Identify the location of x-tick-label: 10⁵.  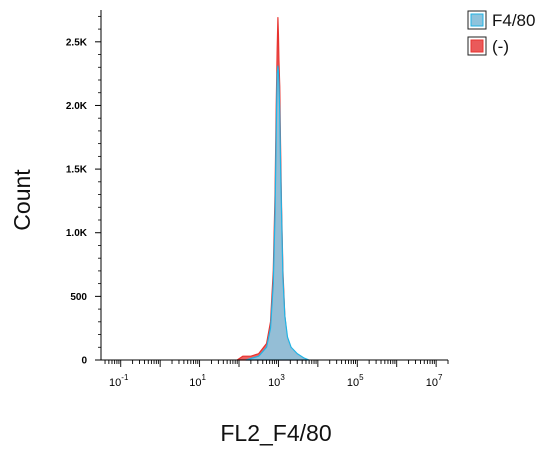
(355, 381).